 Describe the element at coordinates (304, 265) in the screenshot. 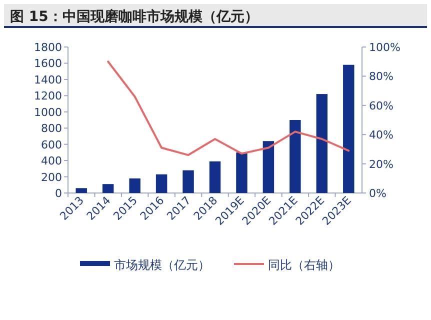

I see `legend-label: 同比（右轴）` at that location.